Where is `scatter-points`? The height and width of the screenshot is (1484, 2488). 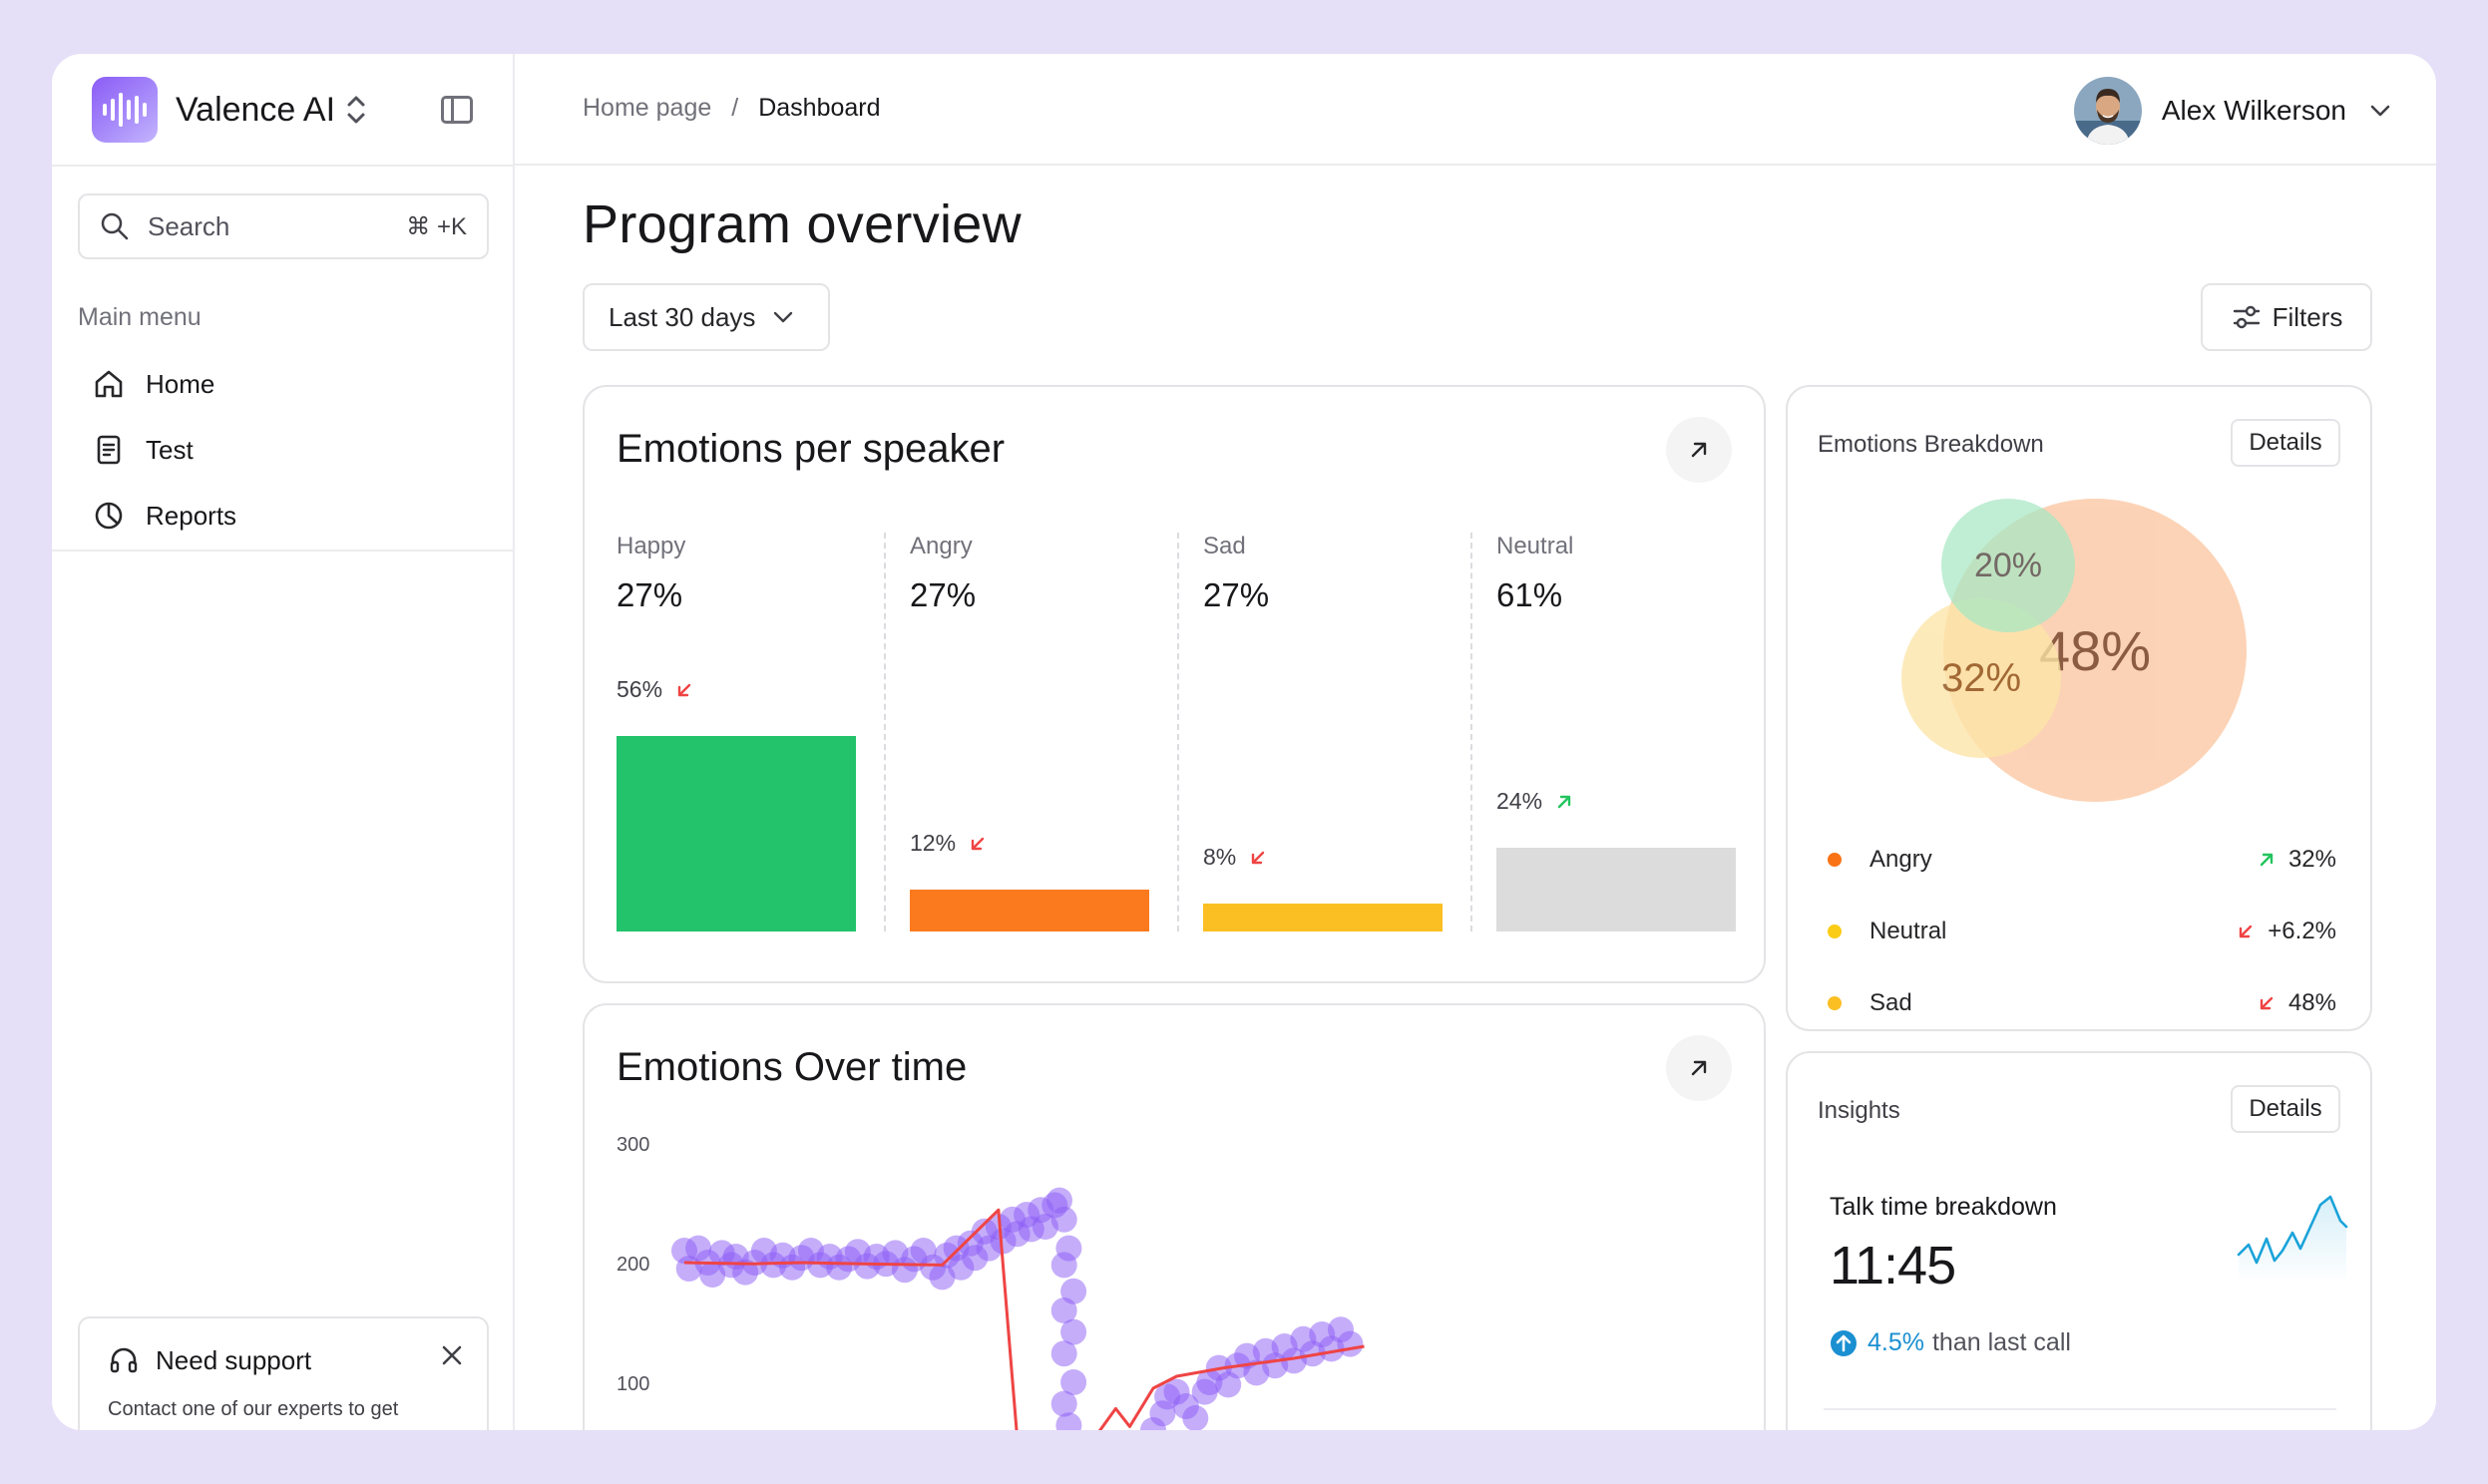 scatter-points is located at coordinates (1018, 1308).